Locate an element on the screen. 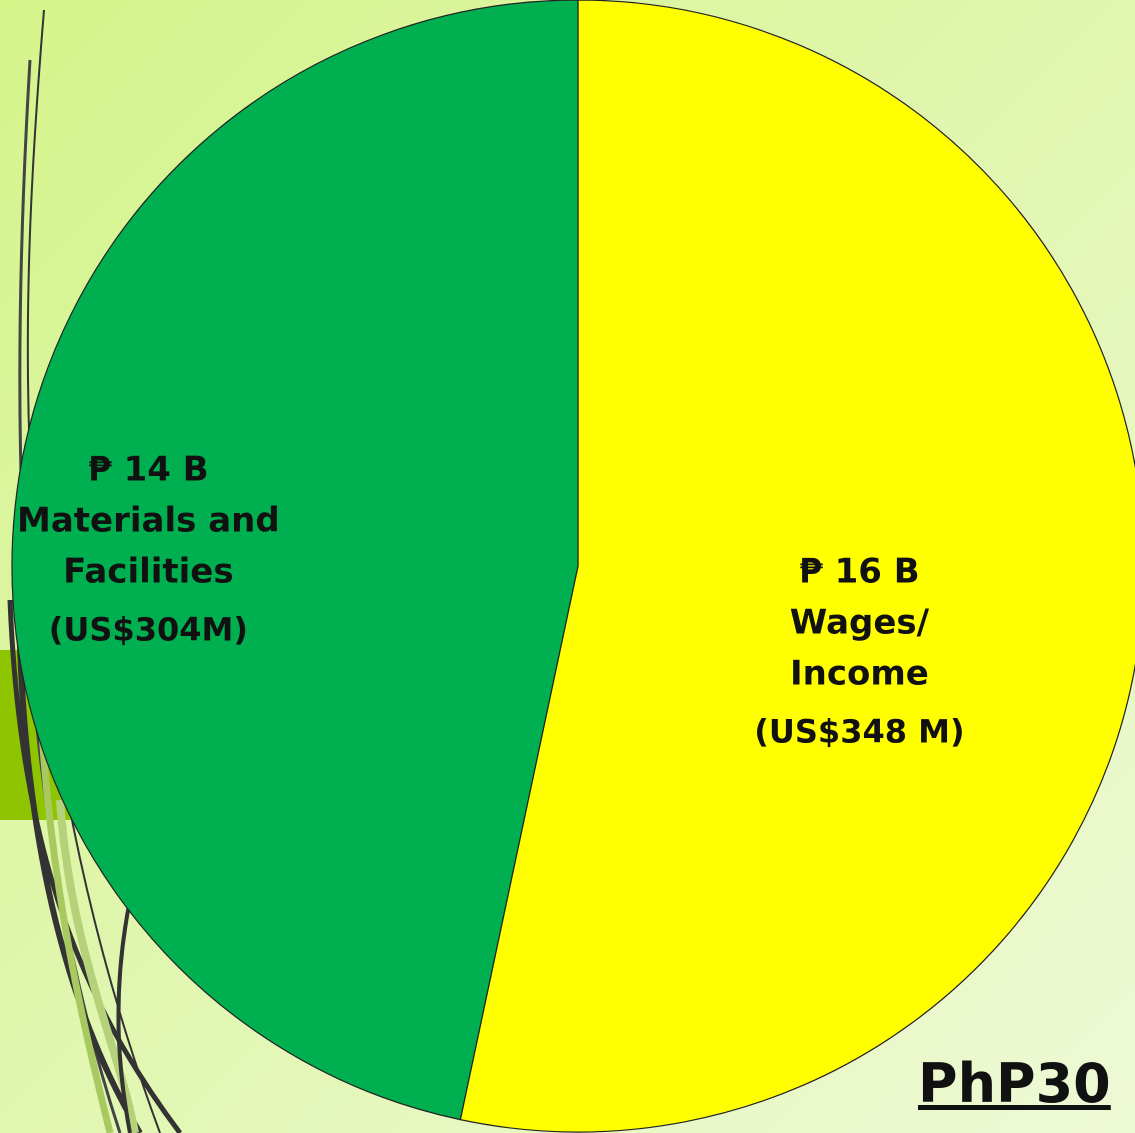 The image size is (1135, 1133). slice-label: ₱ 14 B Materials and Facilities (US$304M) is located at coordinates (148, 548).